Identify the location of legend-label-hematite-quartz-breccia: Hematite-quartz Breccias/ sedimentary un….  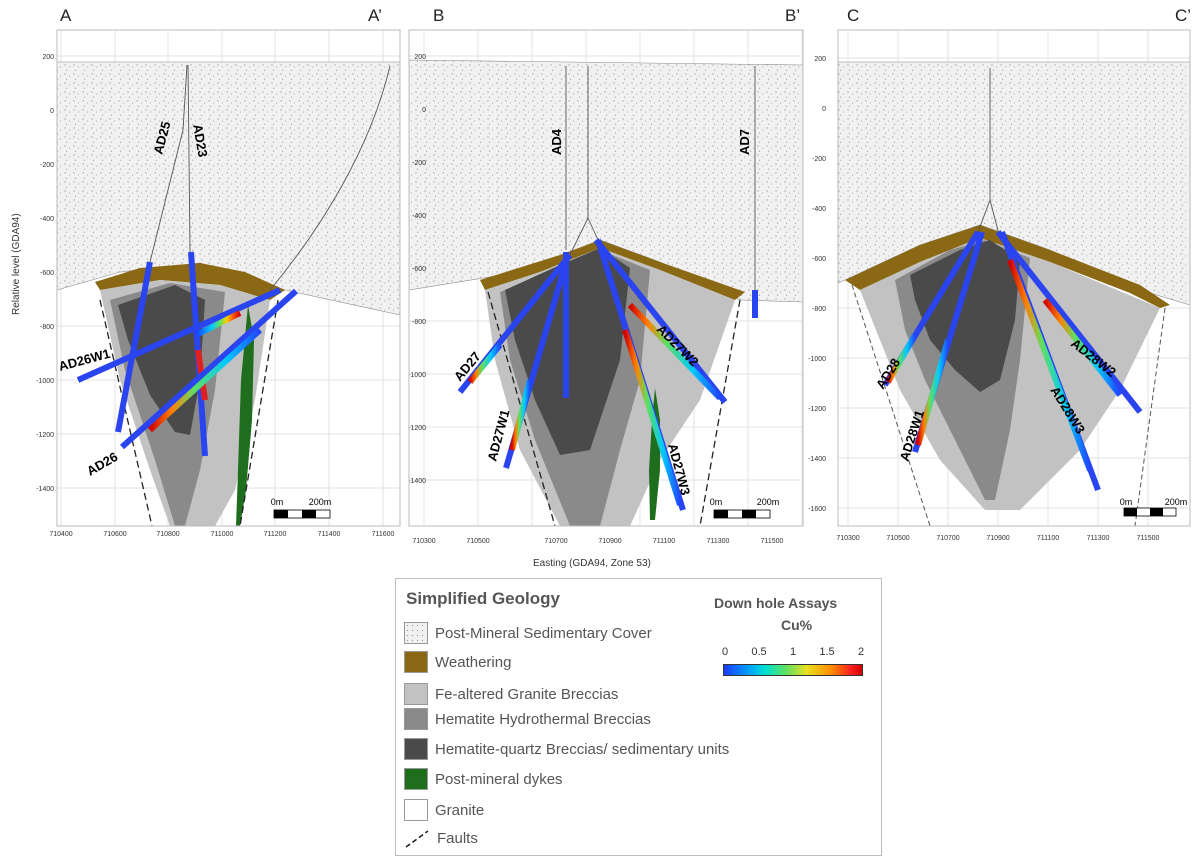
(582, 749).